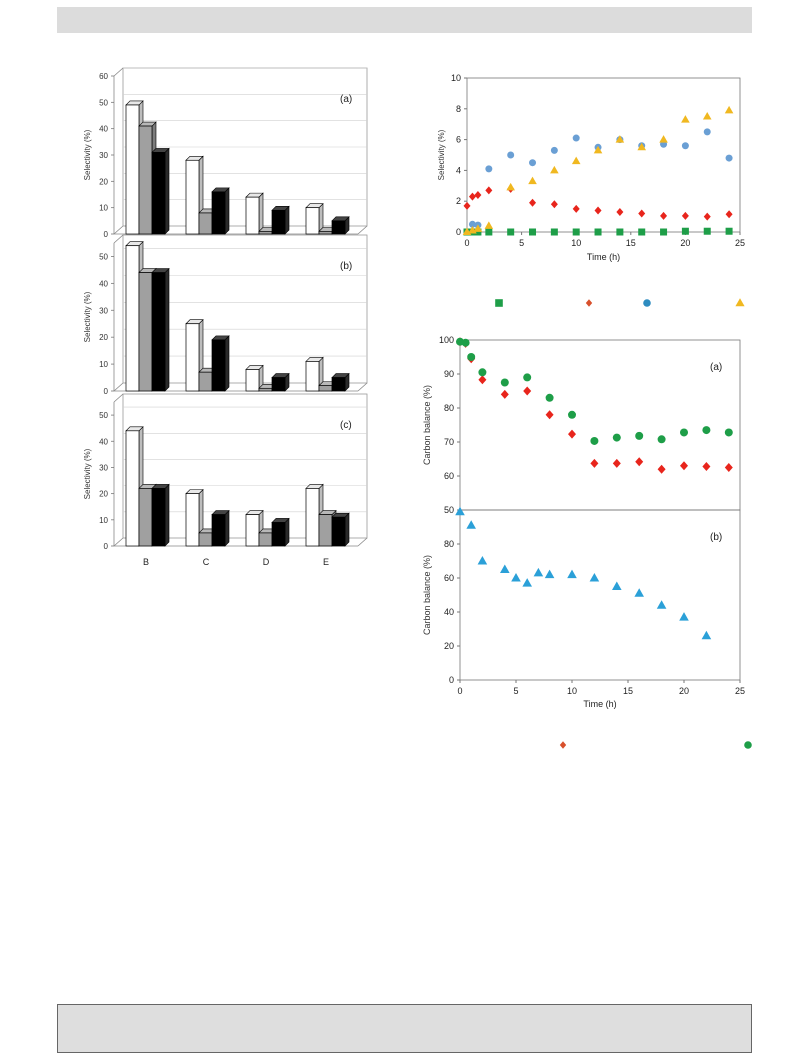  I want to click on top-left-edge, so click(118, 398).